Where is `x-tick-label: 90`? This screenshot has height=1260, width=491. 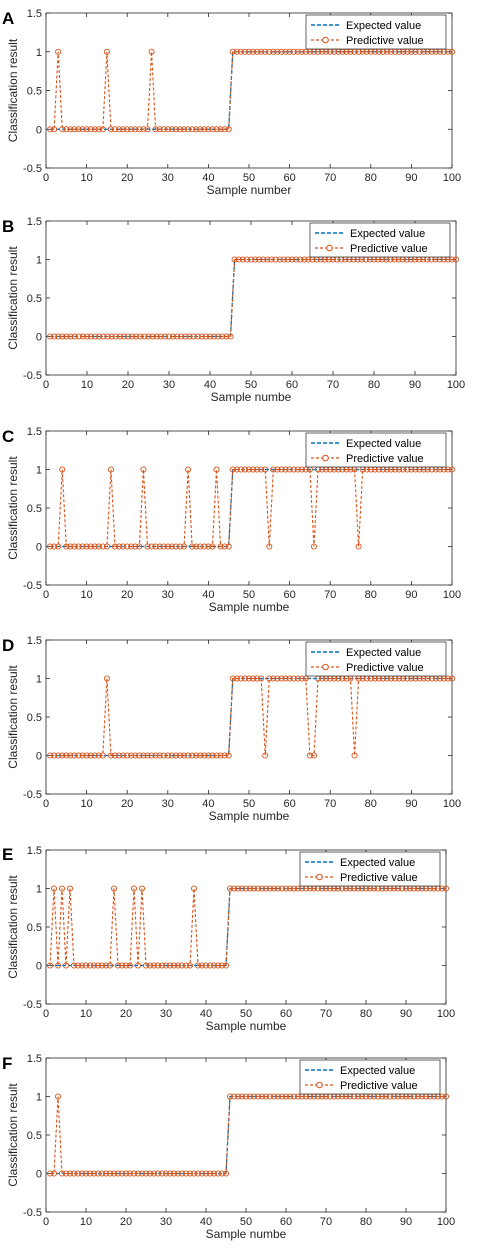
x-tick-label: 90 is located at coordinates (406, 1014).